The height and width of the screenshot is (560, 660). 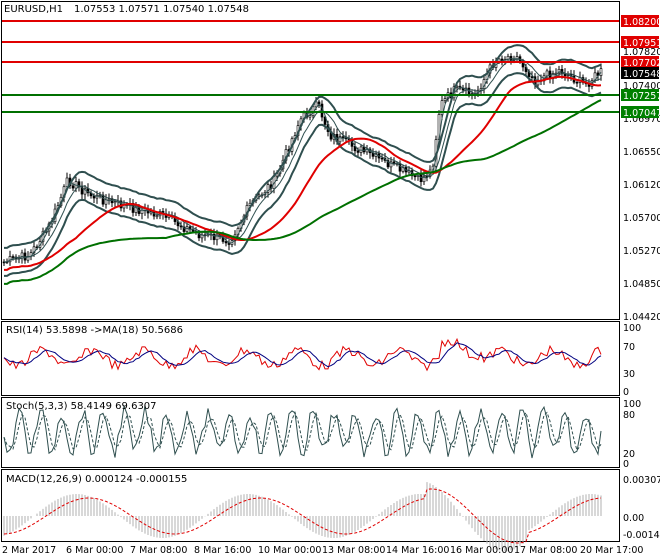 I want to click on macd-axis: 0.003076 0.00 -0.001448, so click(x=641, y=508).